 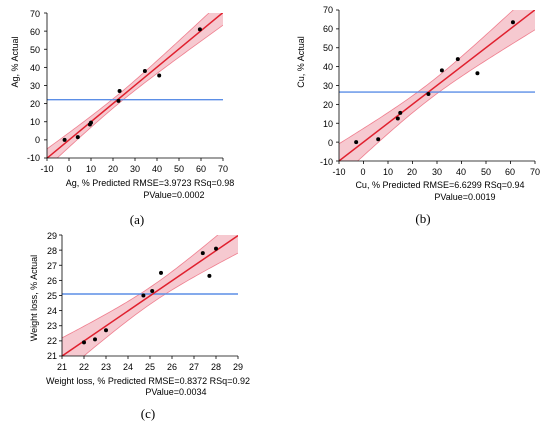 What do you see at coordinates (52, 266) in the screenshot?
I see `y-tick-label: 27` at bounding box center [52, 266].